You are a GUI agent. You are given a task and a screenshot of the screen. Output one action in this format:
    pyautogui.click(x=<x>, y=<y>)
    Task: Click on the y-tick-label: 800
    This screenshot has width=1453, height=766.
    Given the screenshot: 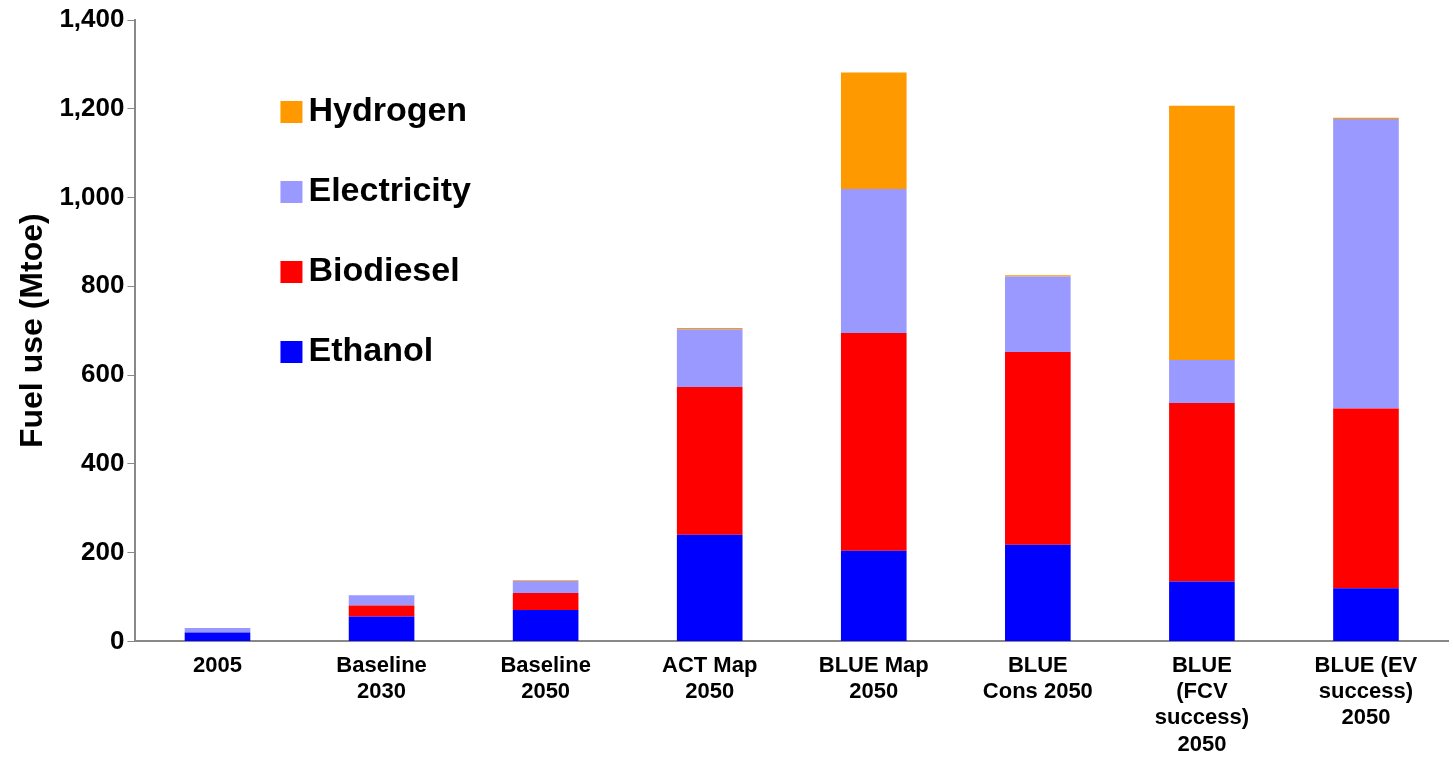 What is the action you would take?
    pyautogui.click(x=103, y=284)
    